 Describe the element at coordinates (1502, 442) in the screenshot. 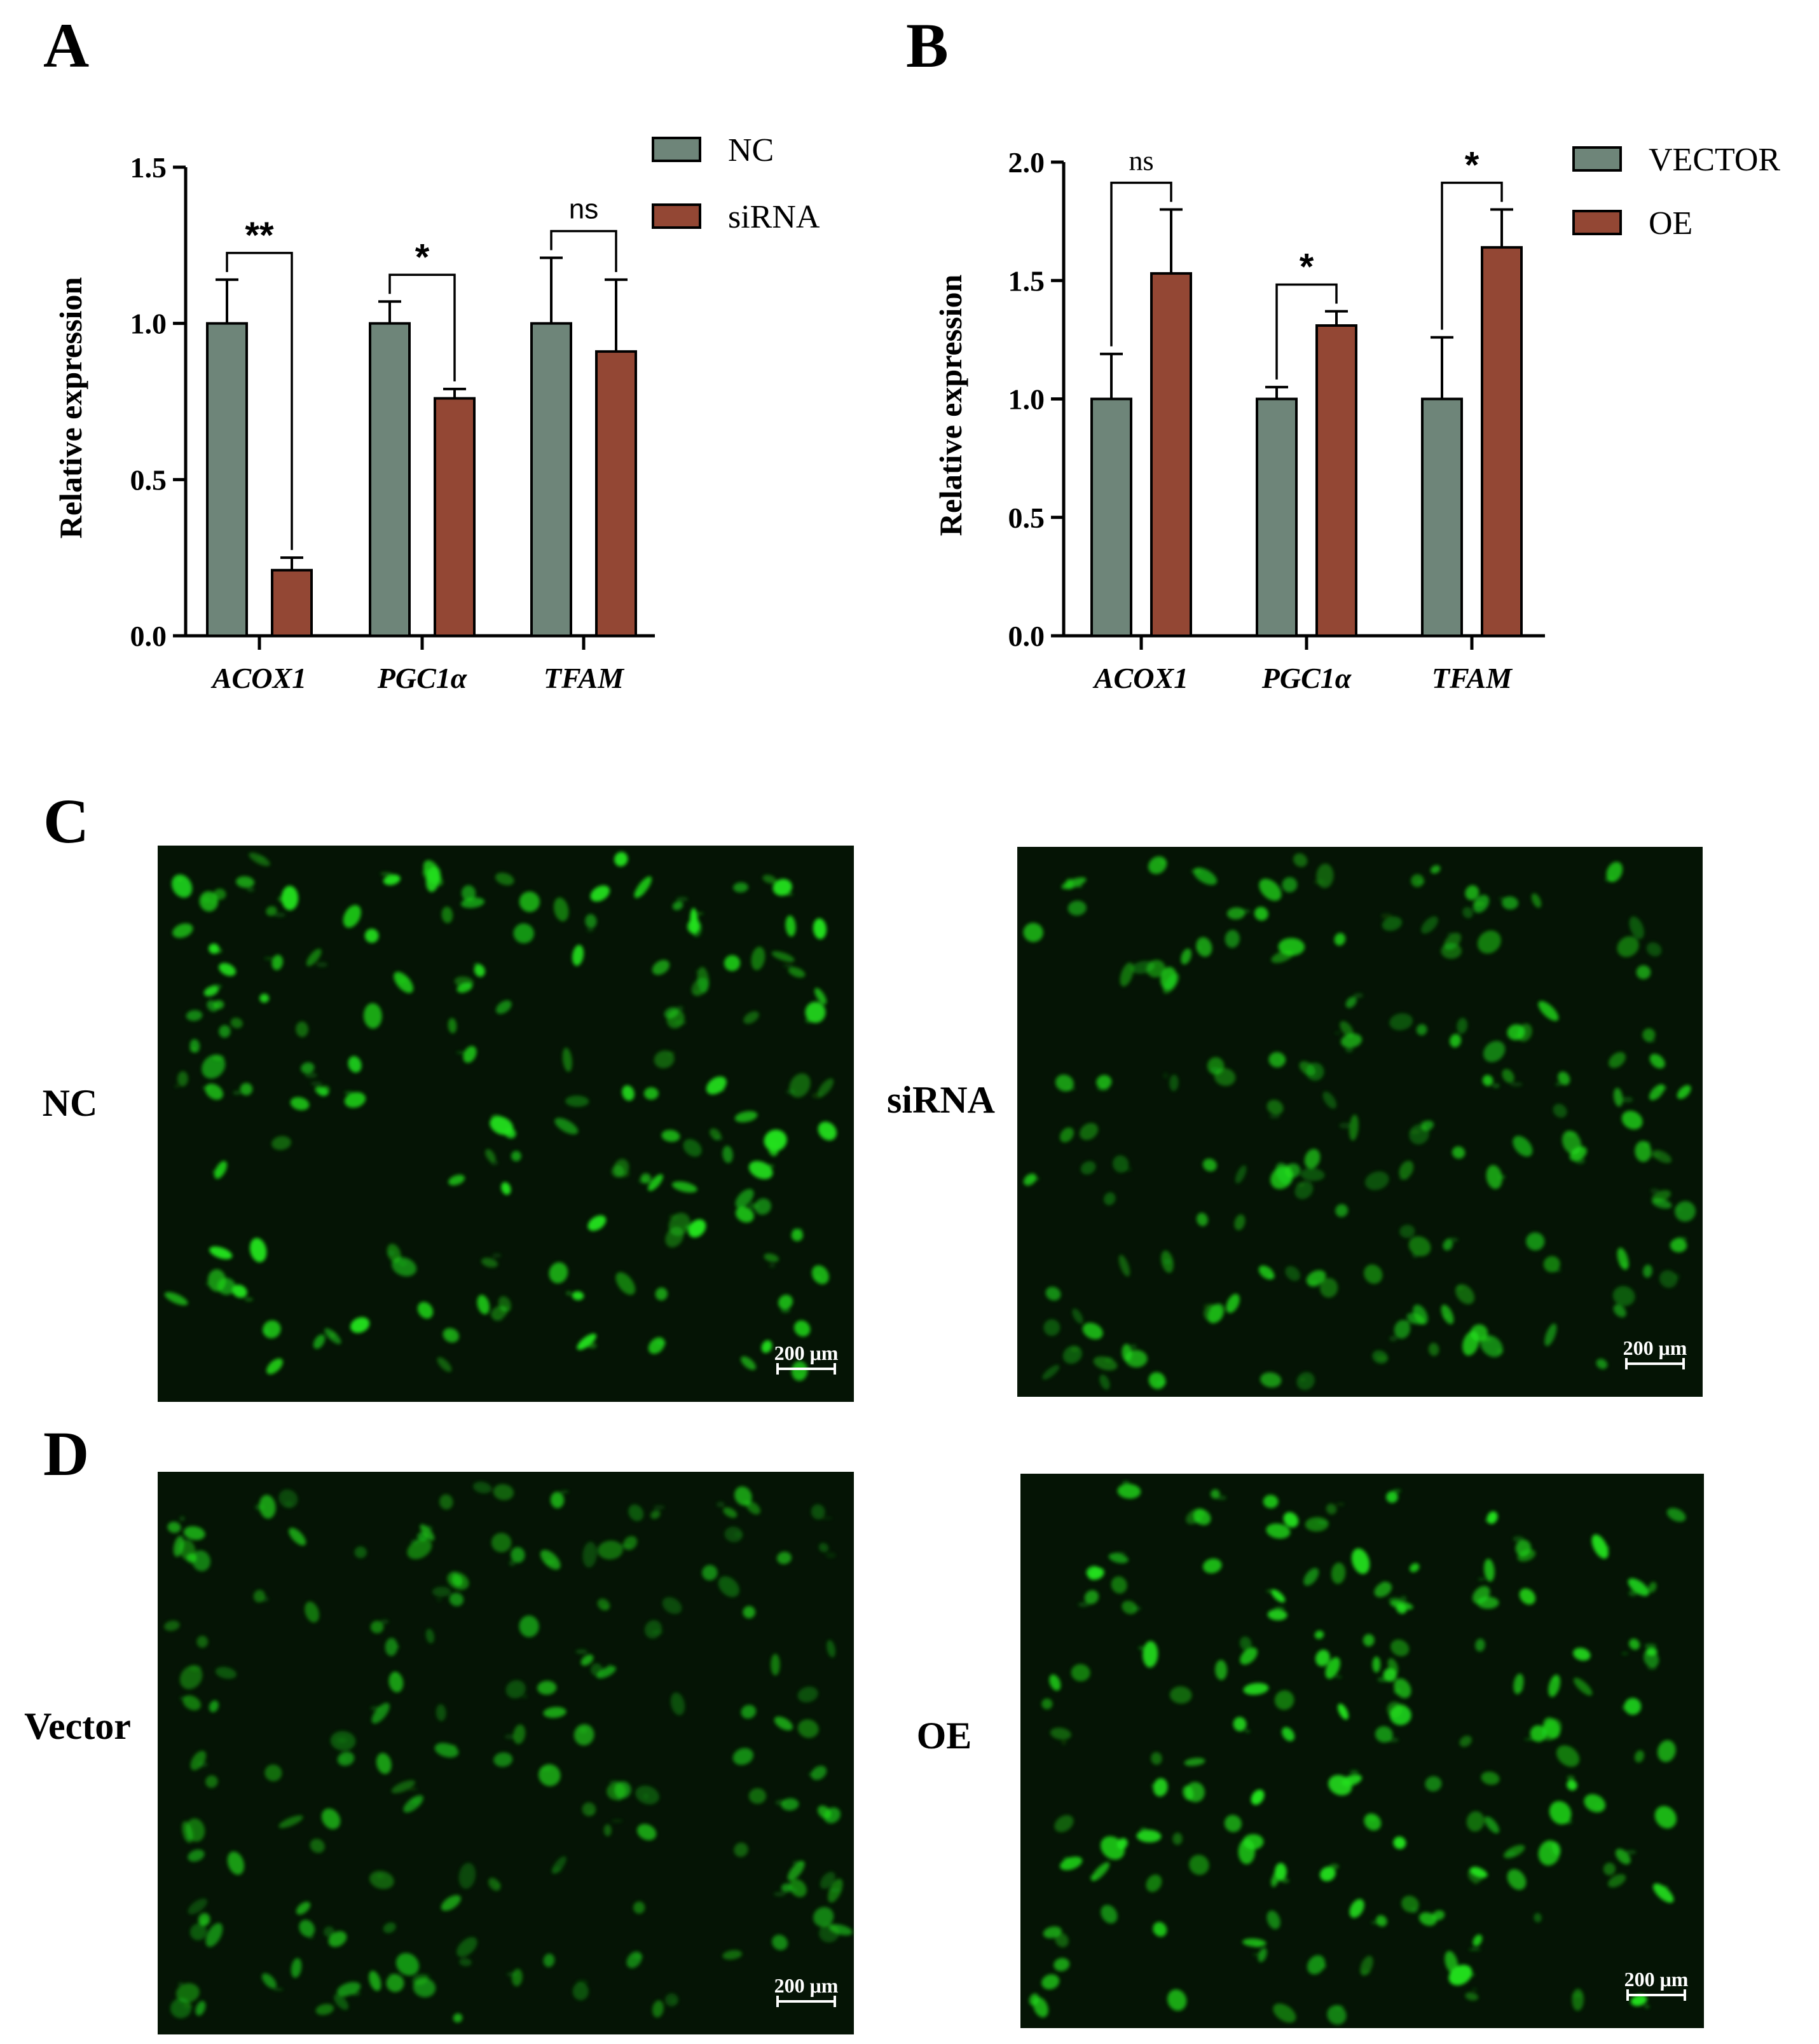

I see `bar` at that location.